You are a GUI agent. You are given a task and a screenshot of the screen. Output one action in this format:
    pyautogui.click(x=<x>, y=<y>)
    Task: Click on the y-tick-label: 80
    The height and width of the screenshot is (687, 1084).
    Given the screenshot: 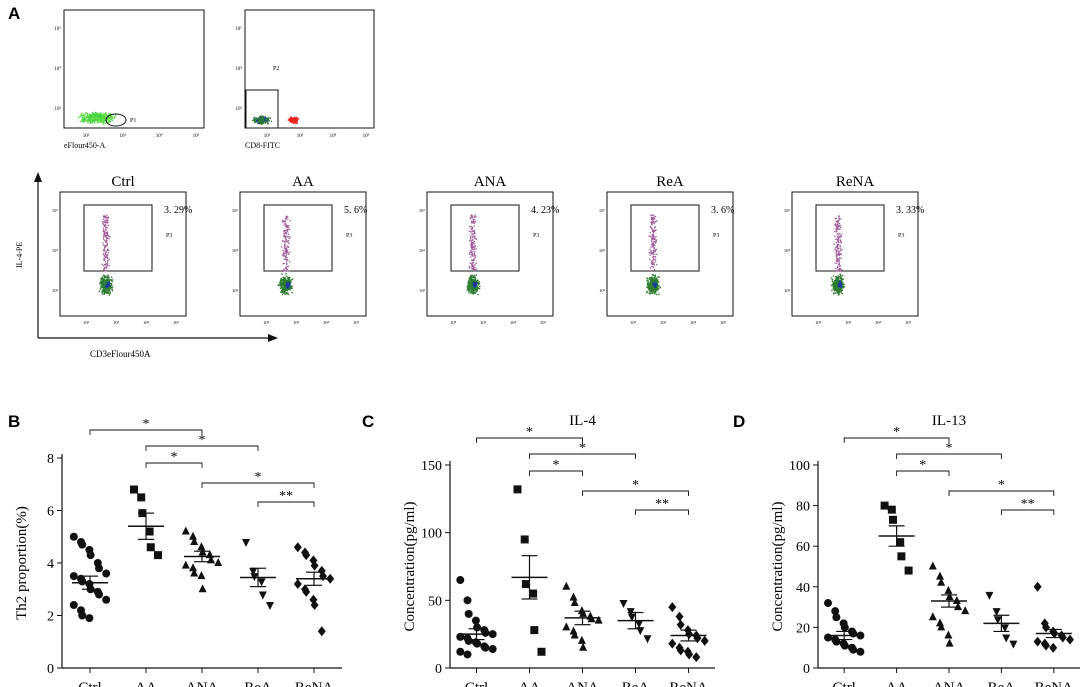 What is the action you would take?
    pyautogui.click(x=803, y=507)
    